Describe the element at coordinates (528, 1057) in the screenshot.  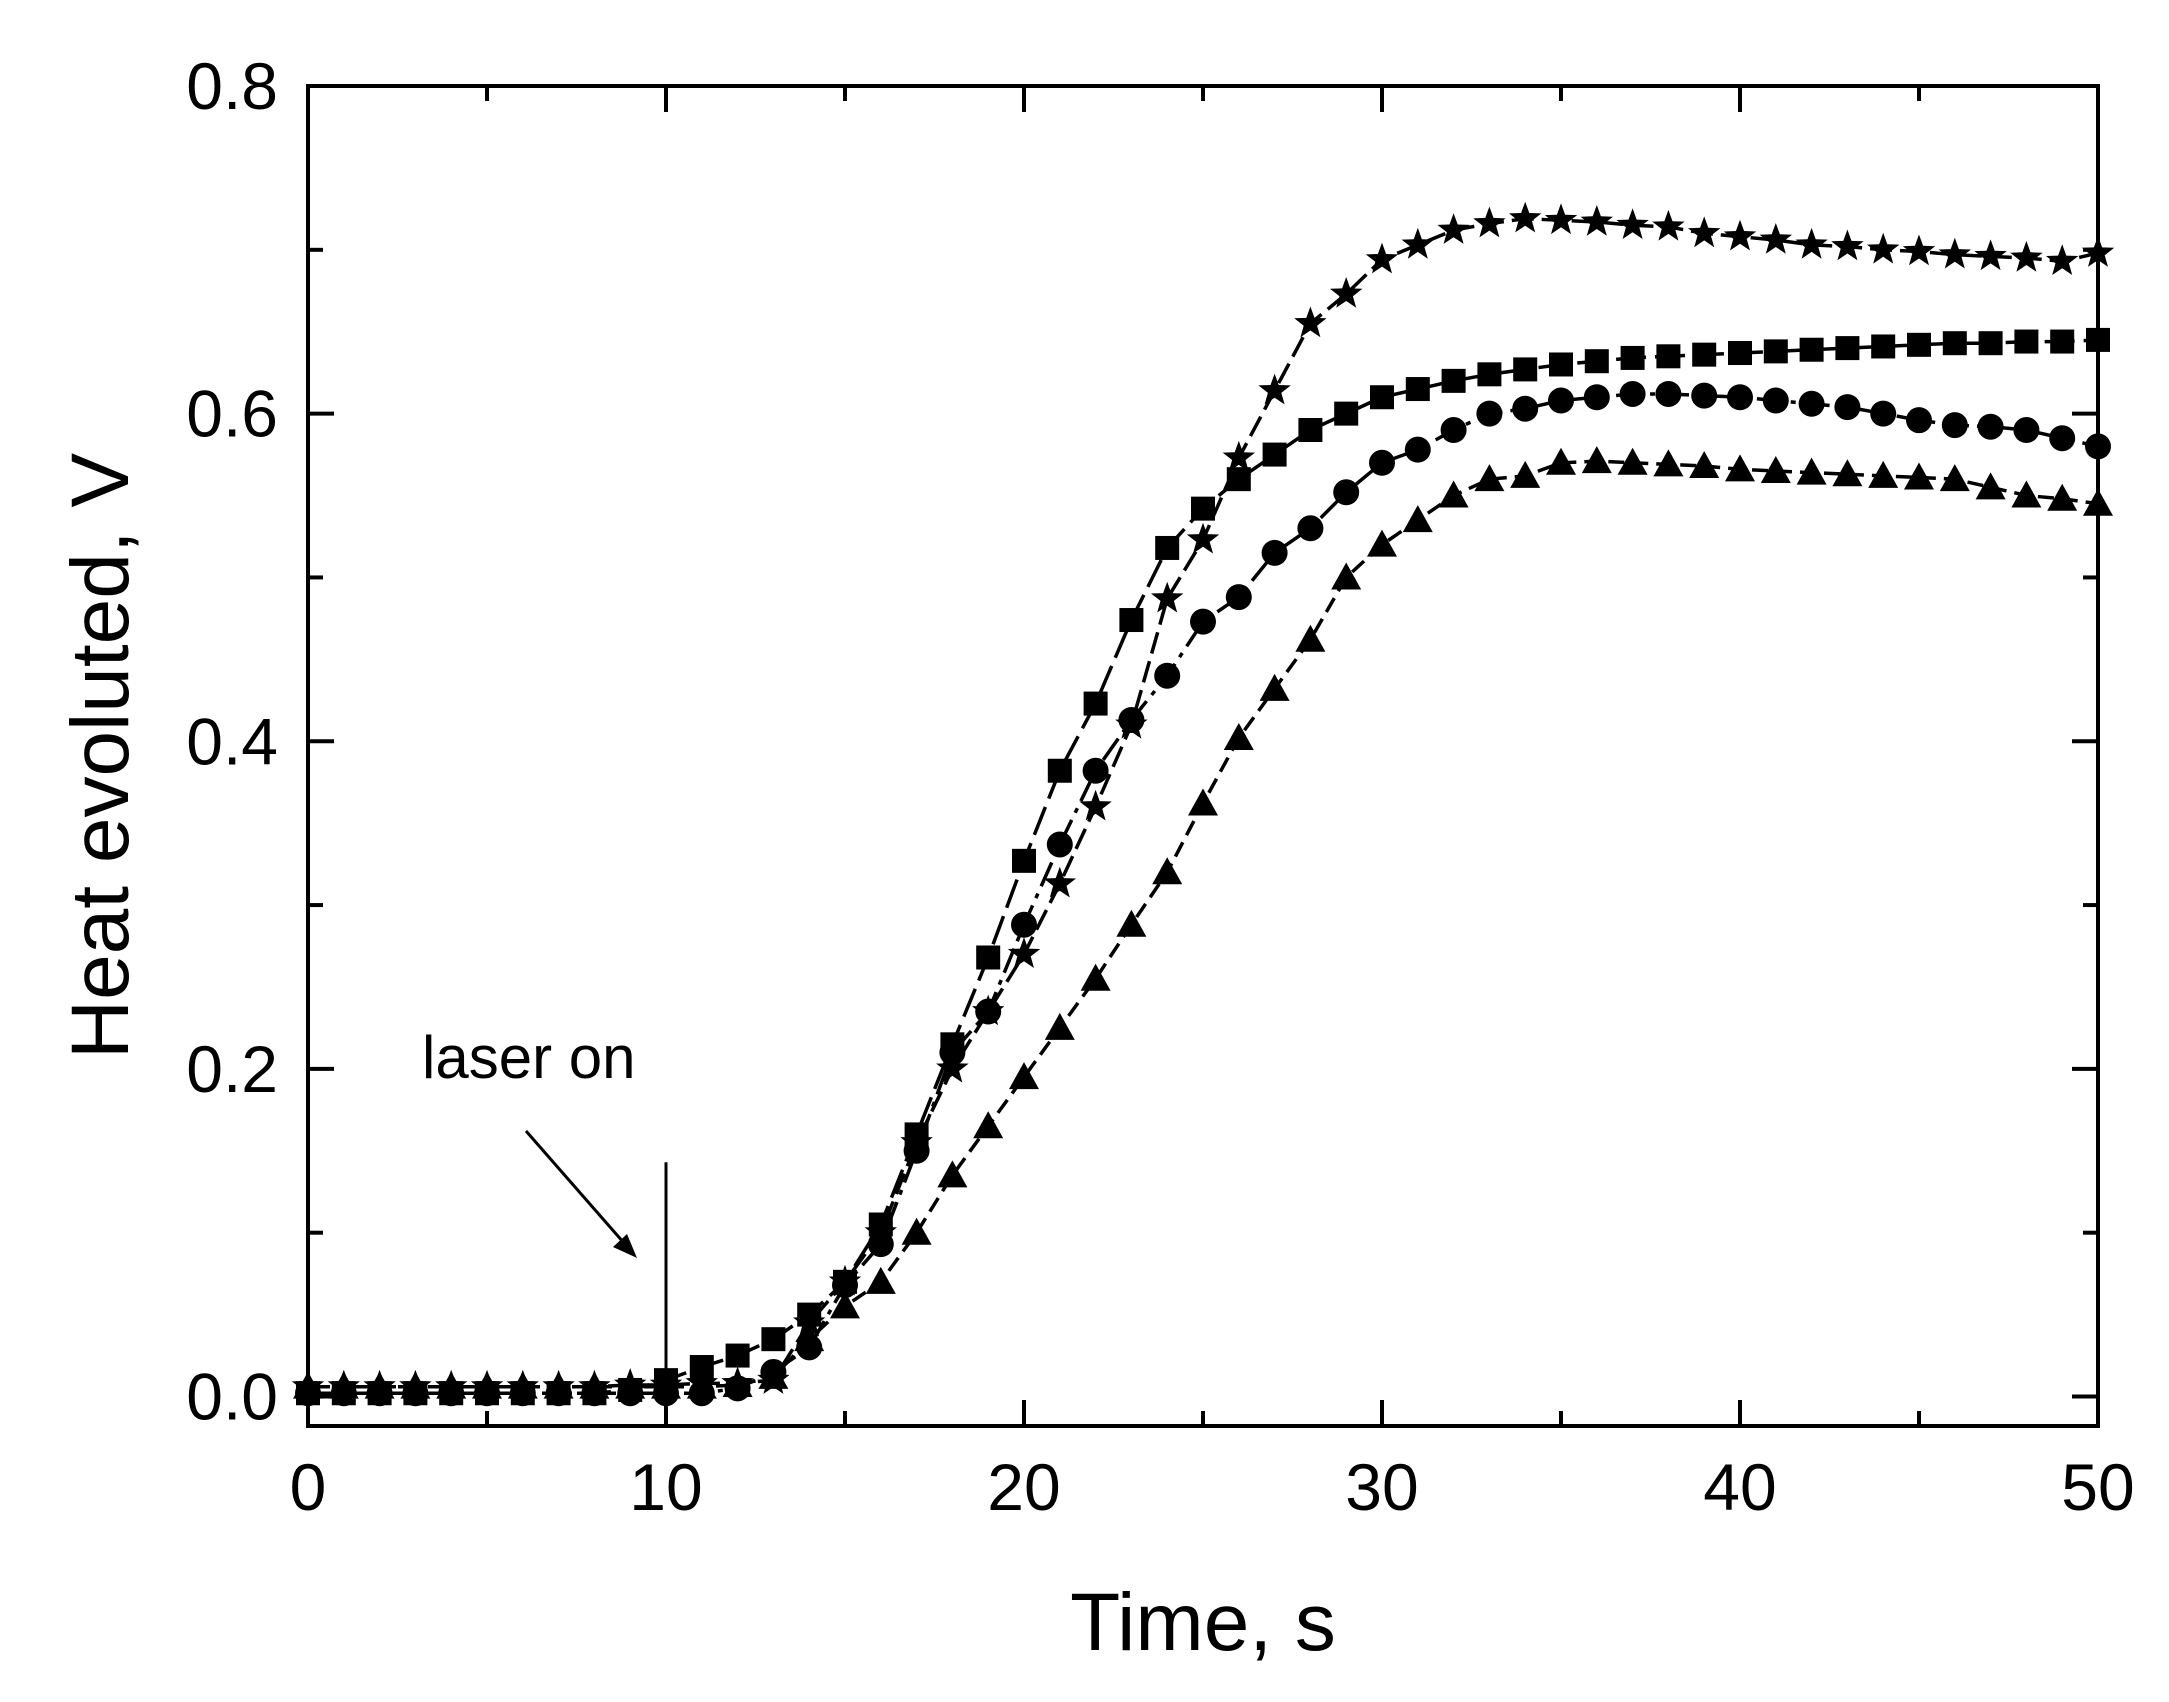
I see `annotation-laser-on: laser on` at that location.